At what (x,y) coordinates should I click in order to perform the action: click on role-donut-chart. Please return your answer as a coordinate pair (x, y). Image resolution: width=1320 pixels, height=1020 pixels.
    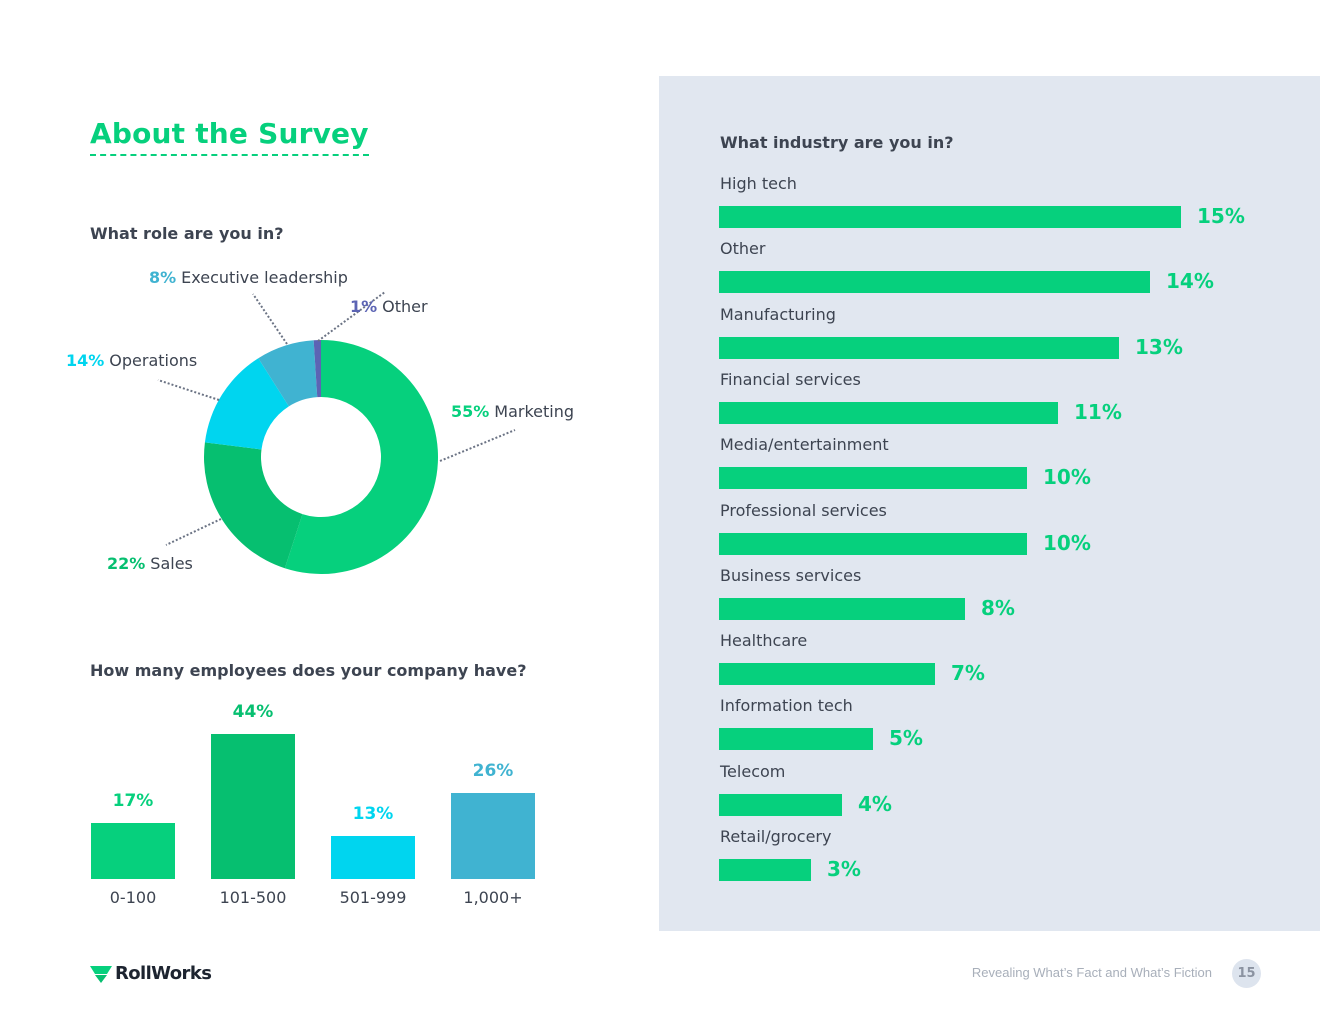
    Looking at the image, I should click on (336, 432).